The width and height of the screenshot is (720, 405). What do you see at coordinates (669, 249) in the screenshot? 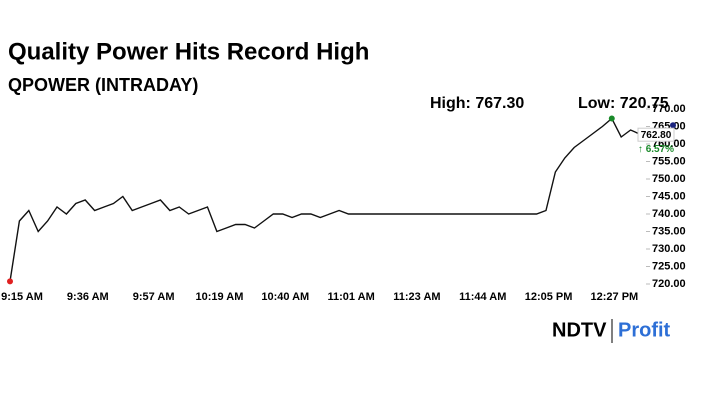
I see `y-tick-label: 730.00` at bounding box center [669, 249].